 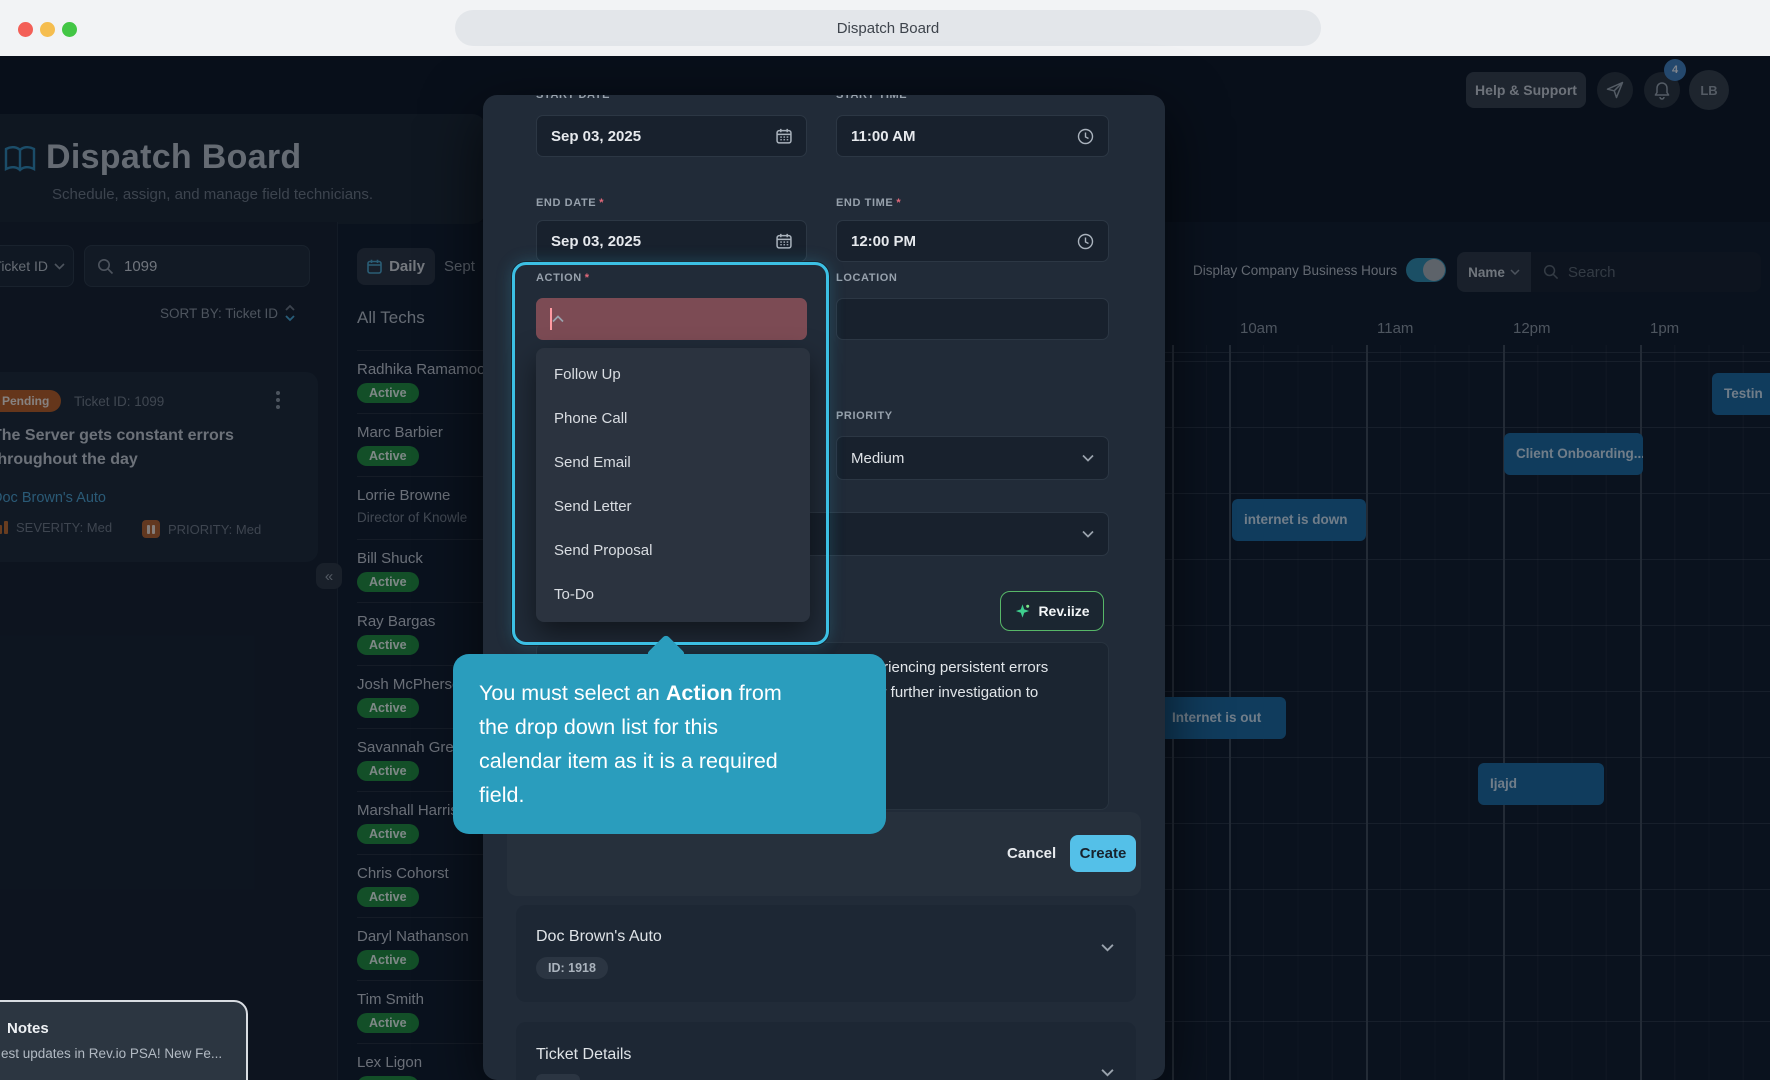 I want to click on view-mode-daily-button: Daily, so click(x=396, y=266).